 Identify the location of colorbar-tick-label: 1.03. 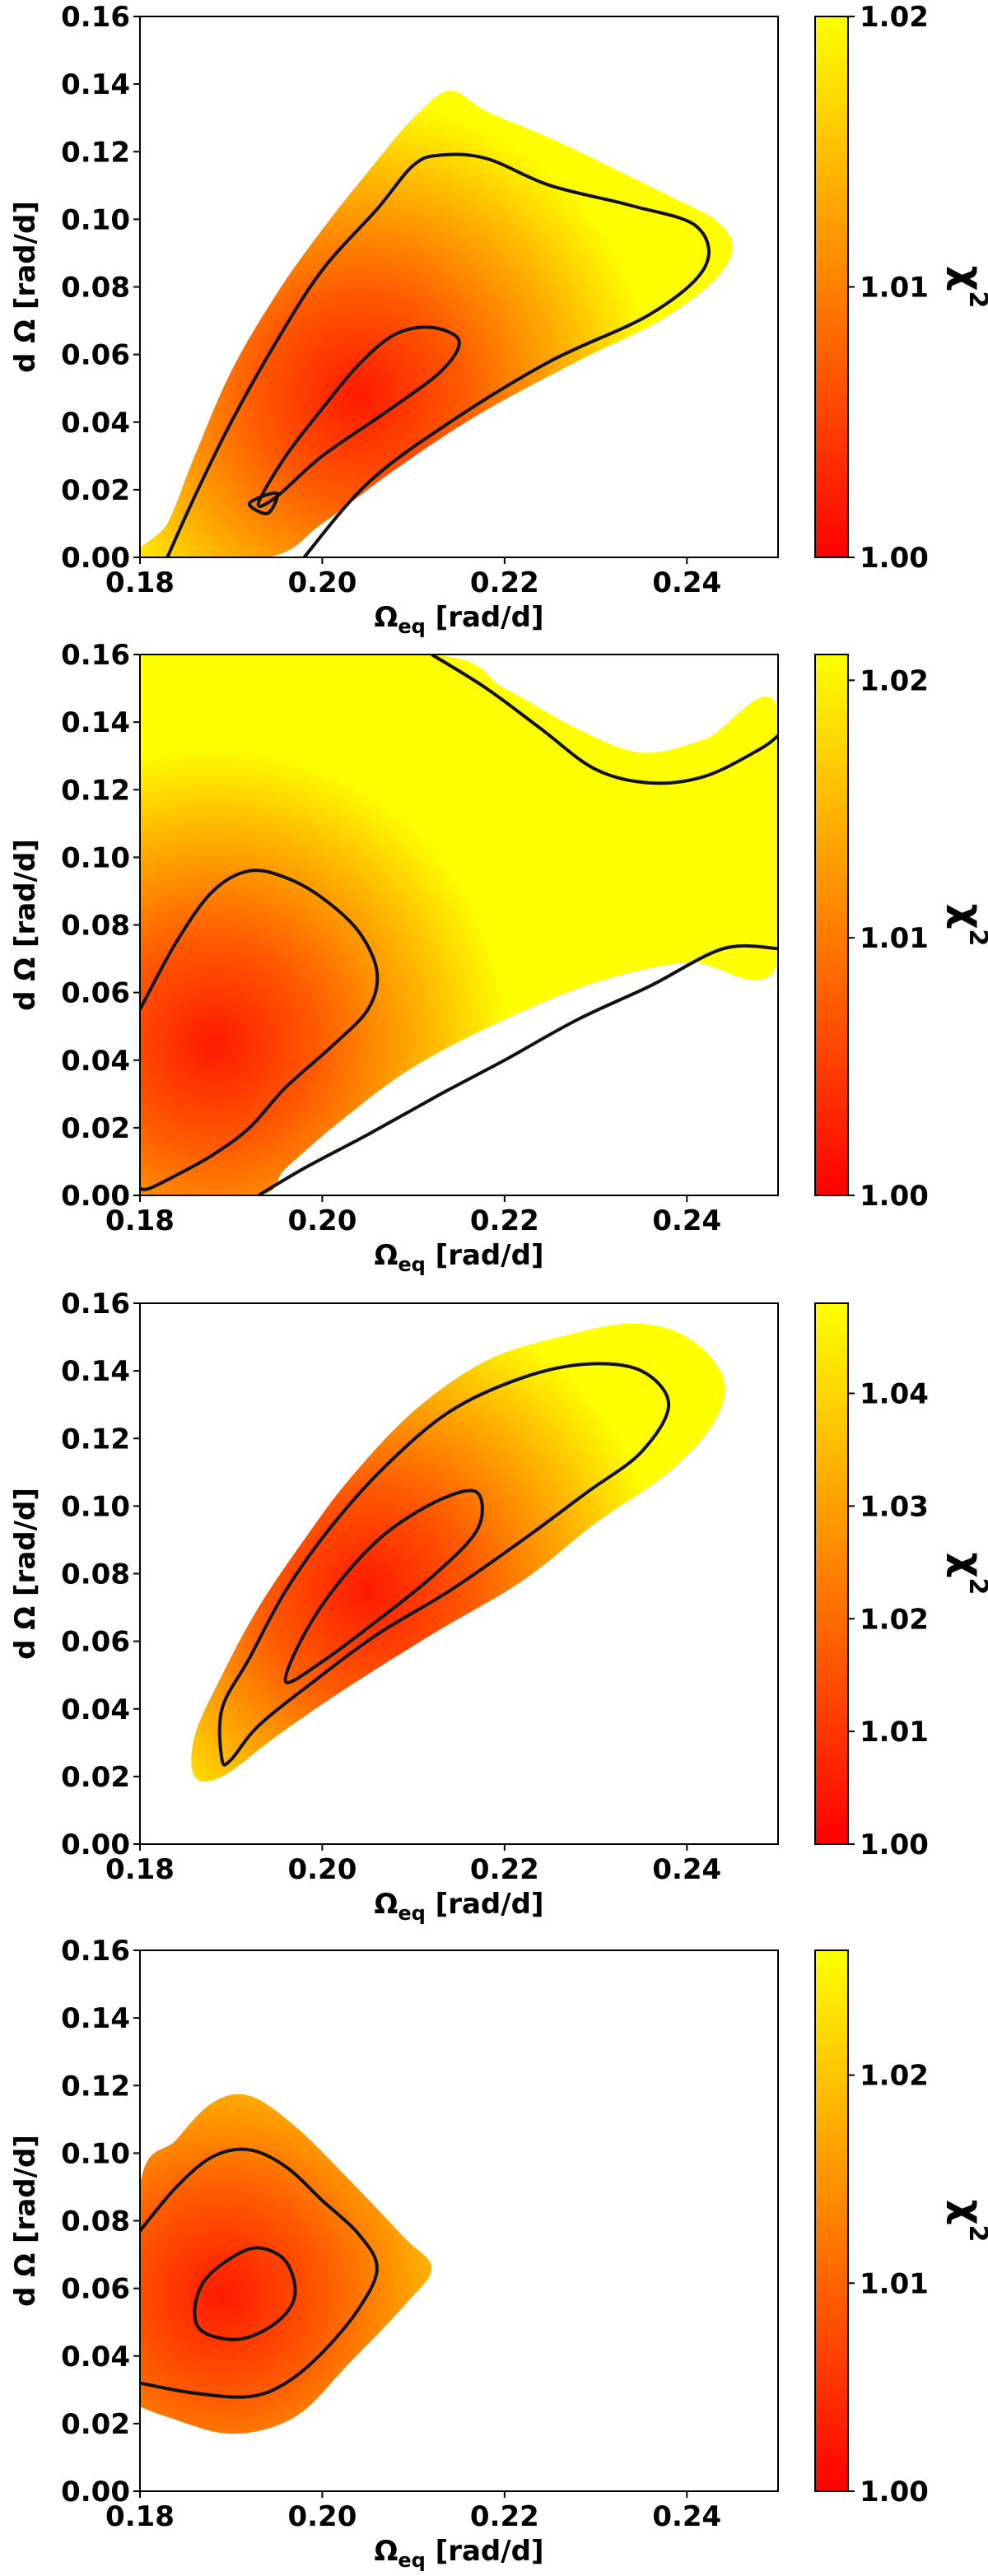
(894, 1506).